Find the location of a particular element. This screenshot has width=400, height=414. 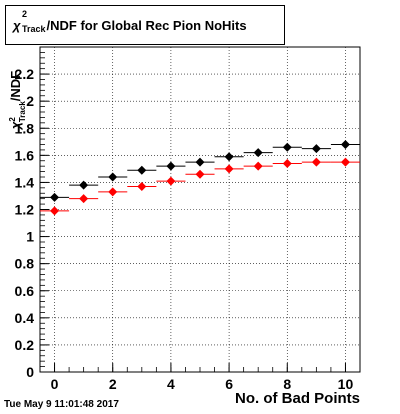

y-tick-label: 1.8 is located at coordinates (25, 128).